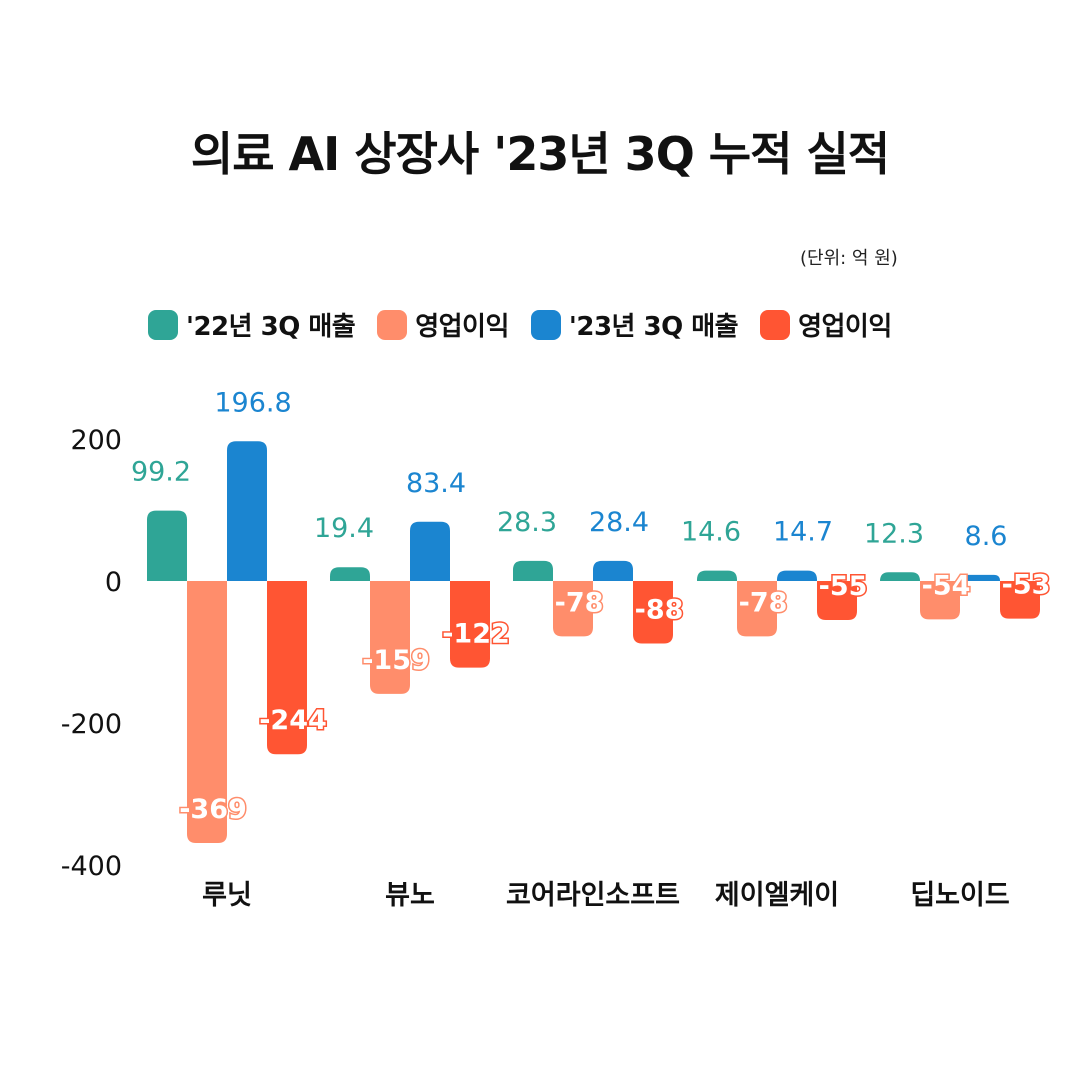 The image size is (1080, 1080). What do you see at coordinates (91, 724) in the screenshot?
I see `y-tick-label: -200` at bounding box center [91, 724].